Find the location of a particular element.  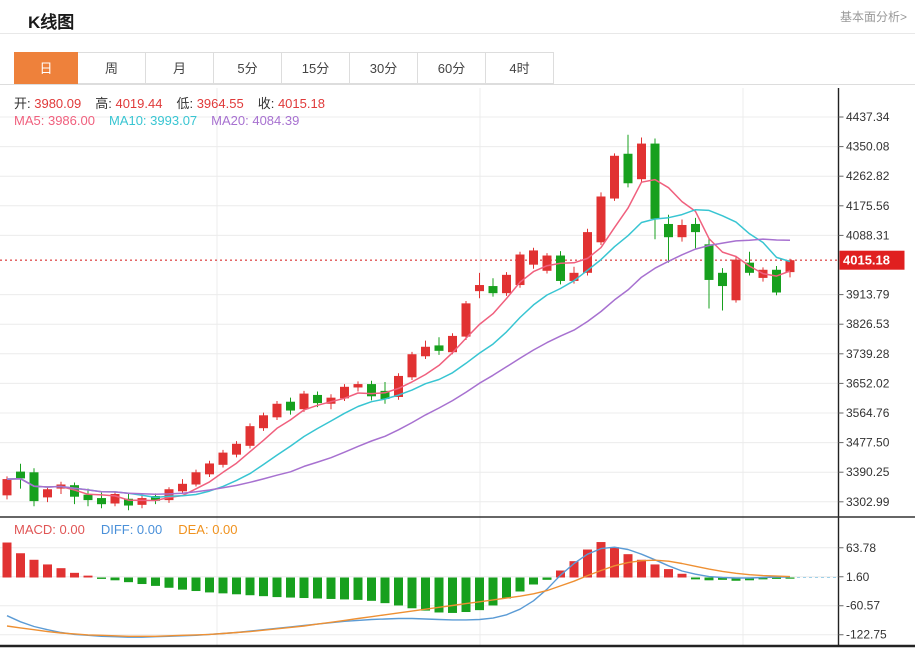

y-axis-label: 4350.08 is located at coordinates (868, 147).